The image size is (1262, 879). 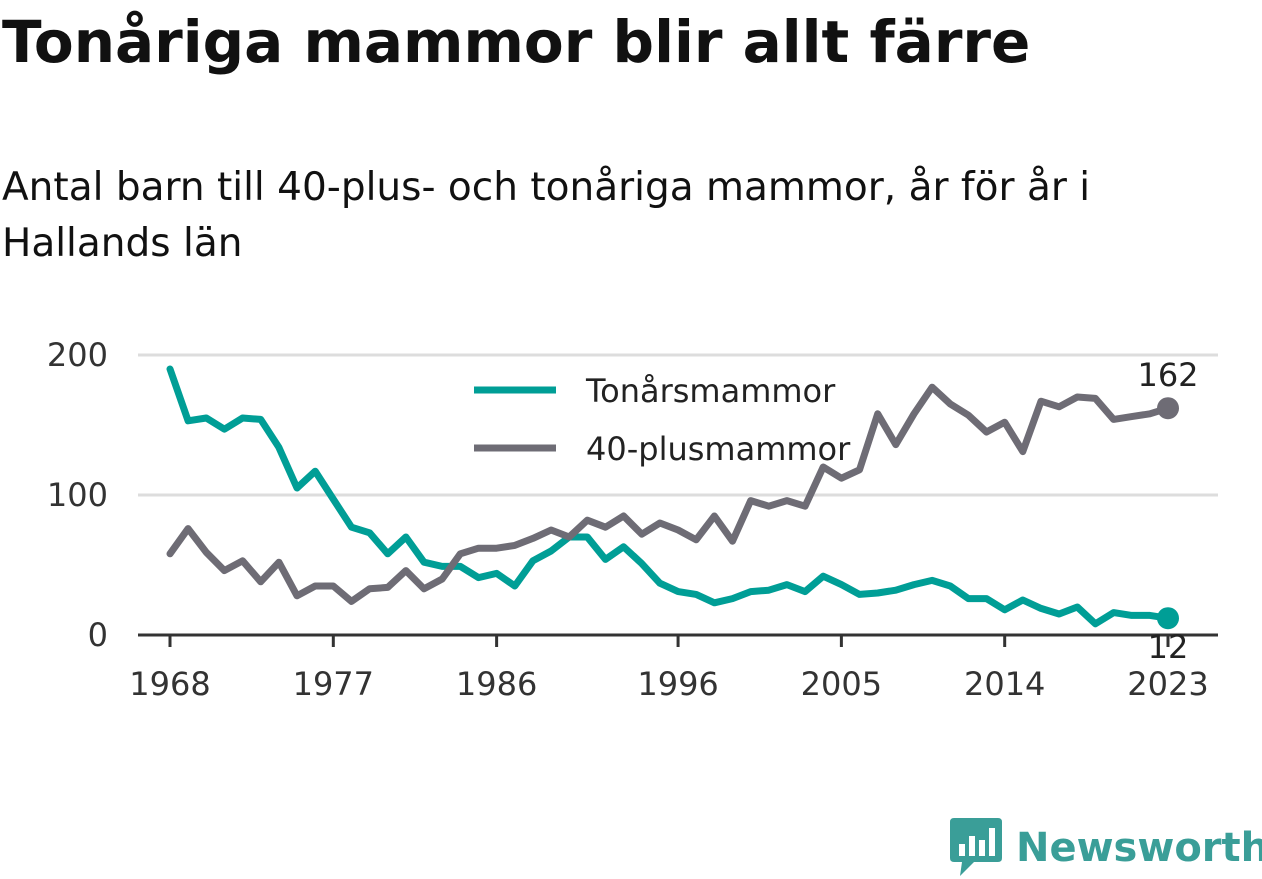 I want to click on newsworthy-brand: Newsworthy, so click(x=1106, y=848).